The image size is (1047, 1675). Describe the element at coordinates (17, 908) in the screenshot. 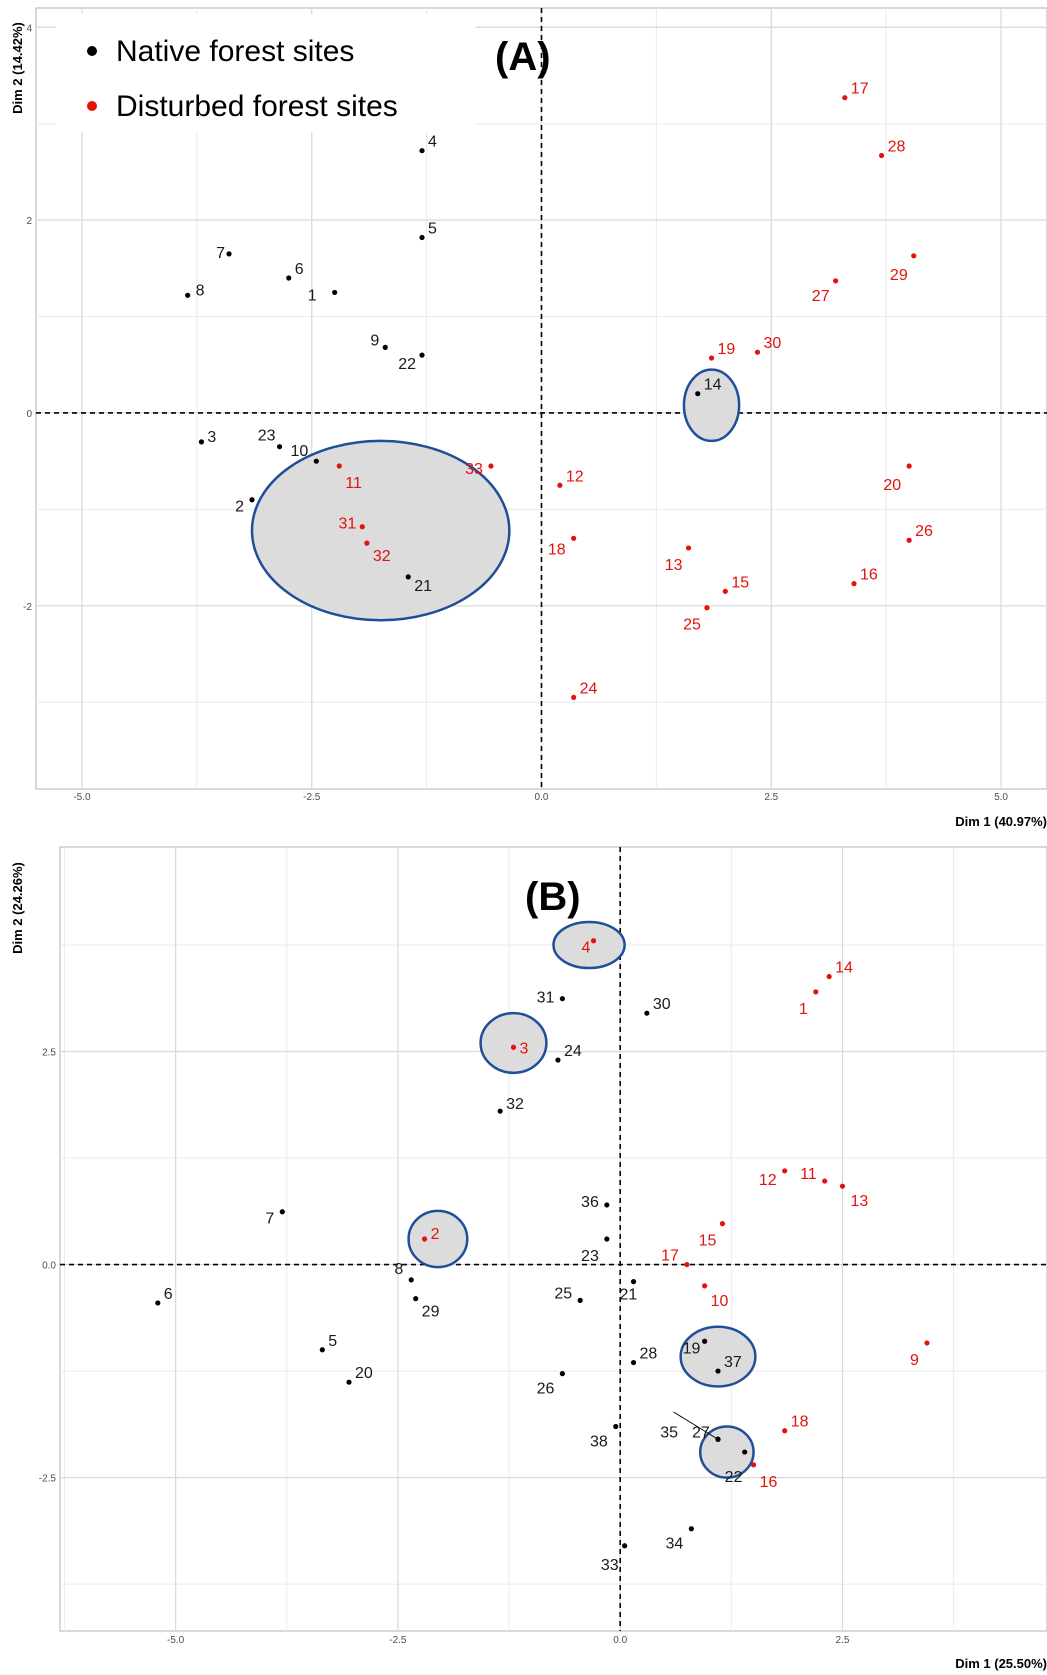

I see `panel-b-y-axis-title: Dim 2 (24.26%)` at that location.